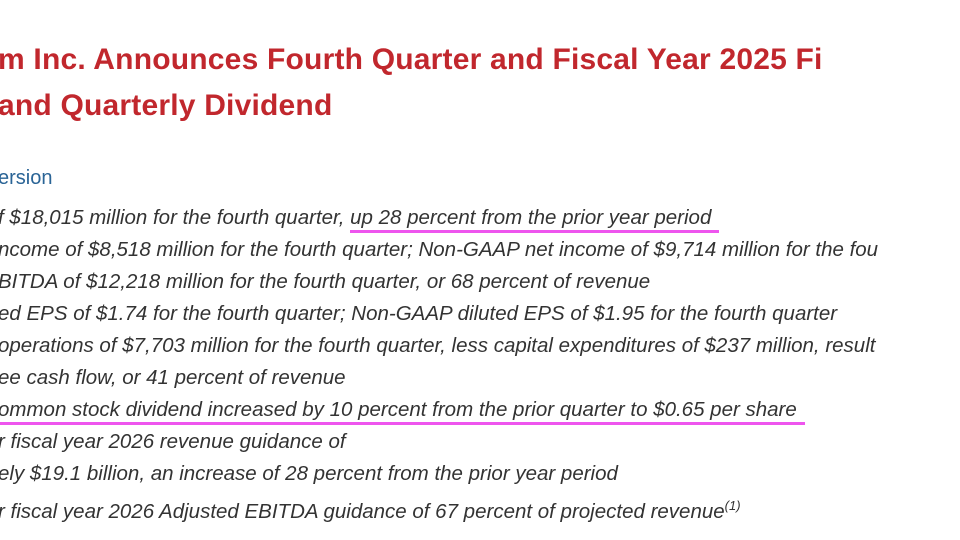 This screenshot has height=540, width=960. I want to click on version-link: ersion, so click(26, 178).